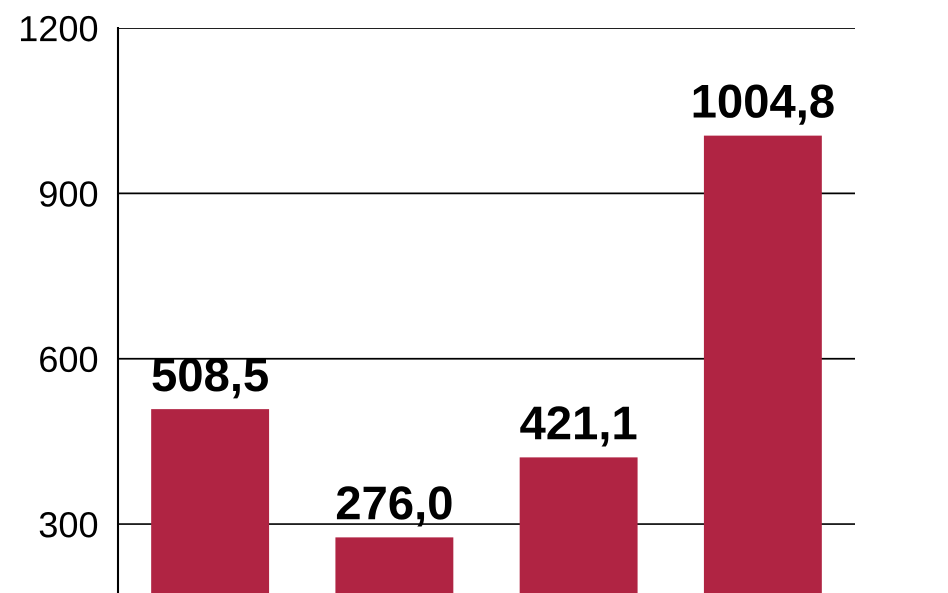 This screenshot has width=948, height=593. I want to click on data-label: 508,5, so click(210, 378).